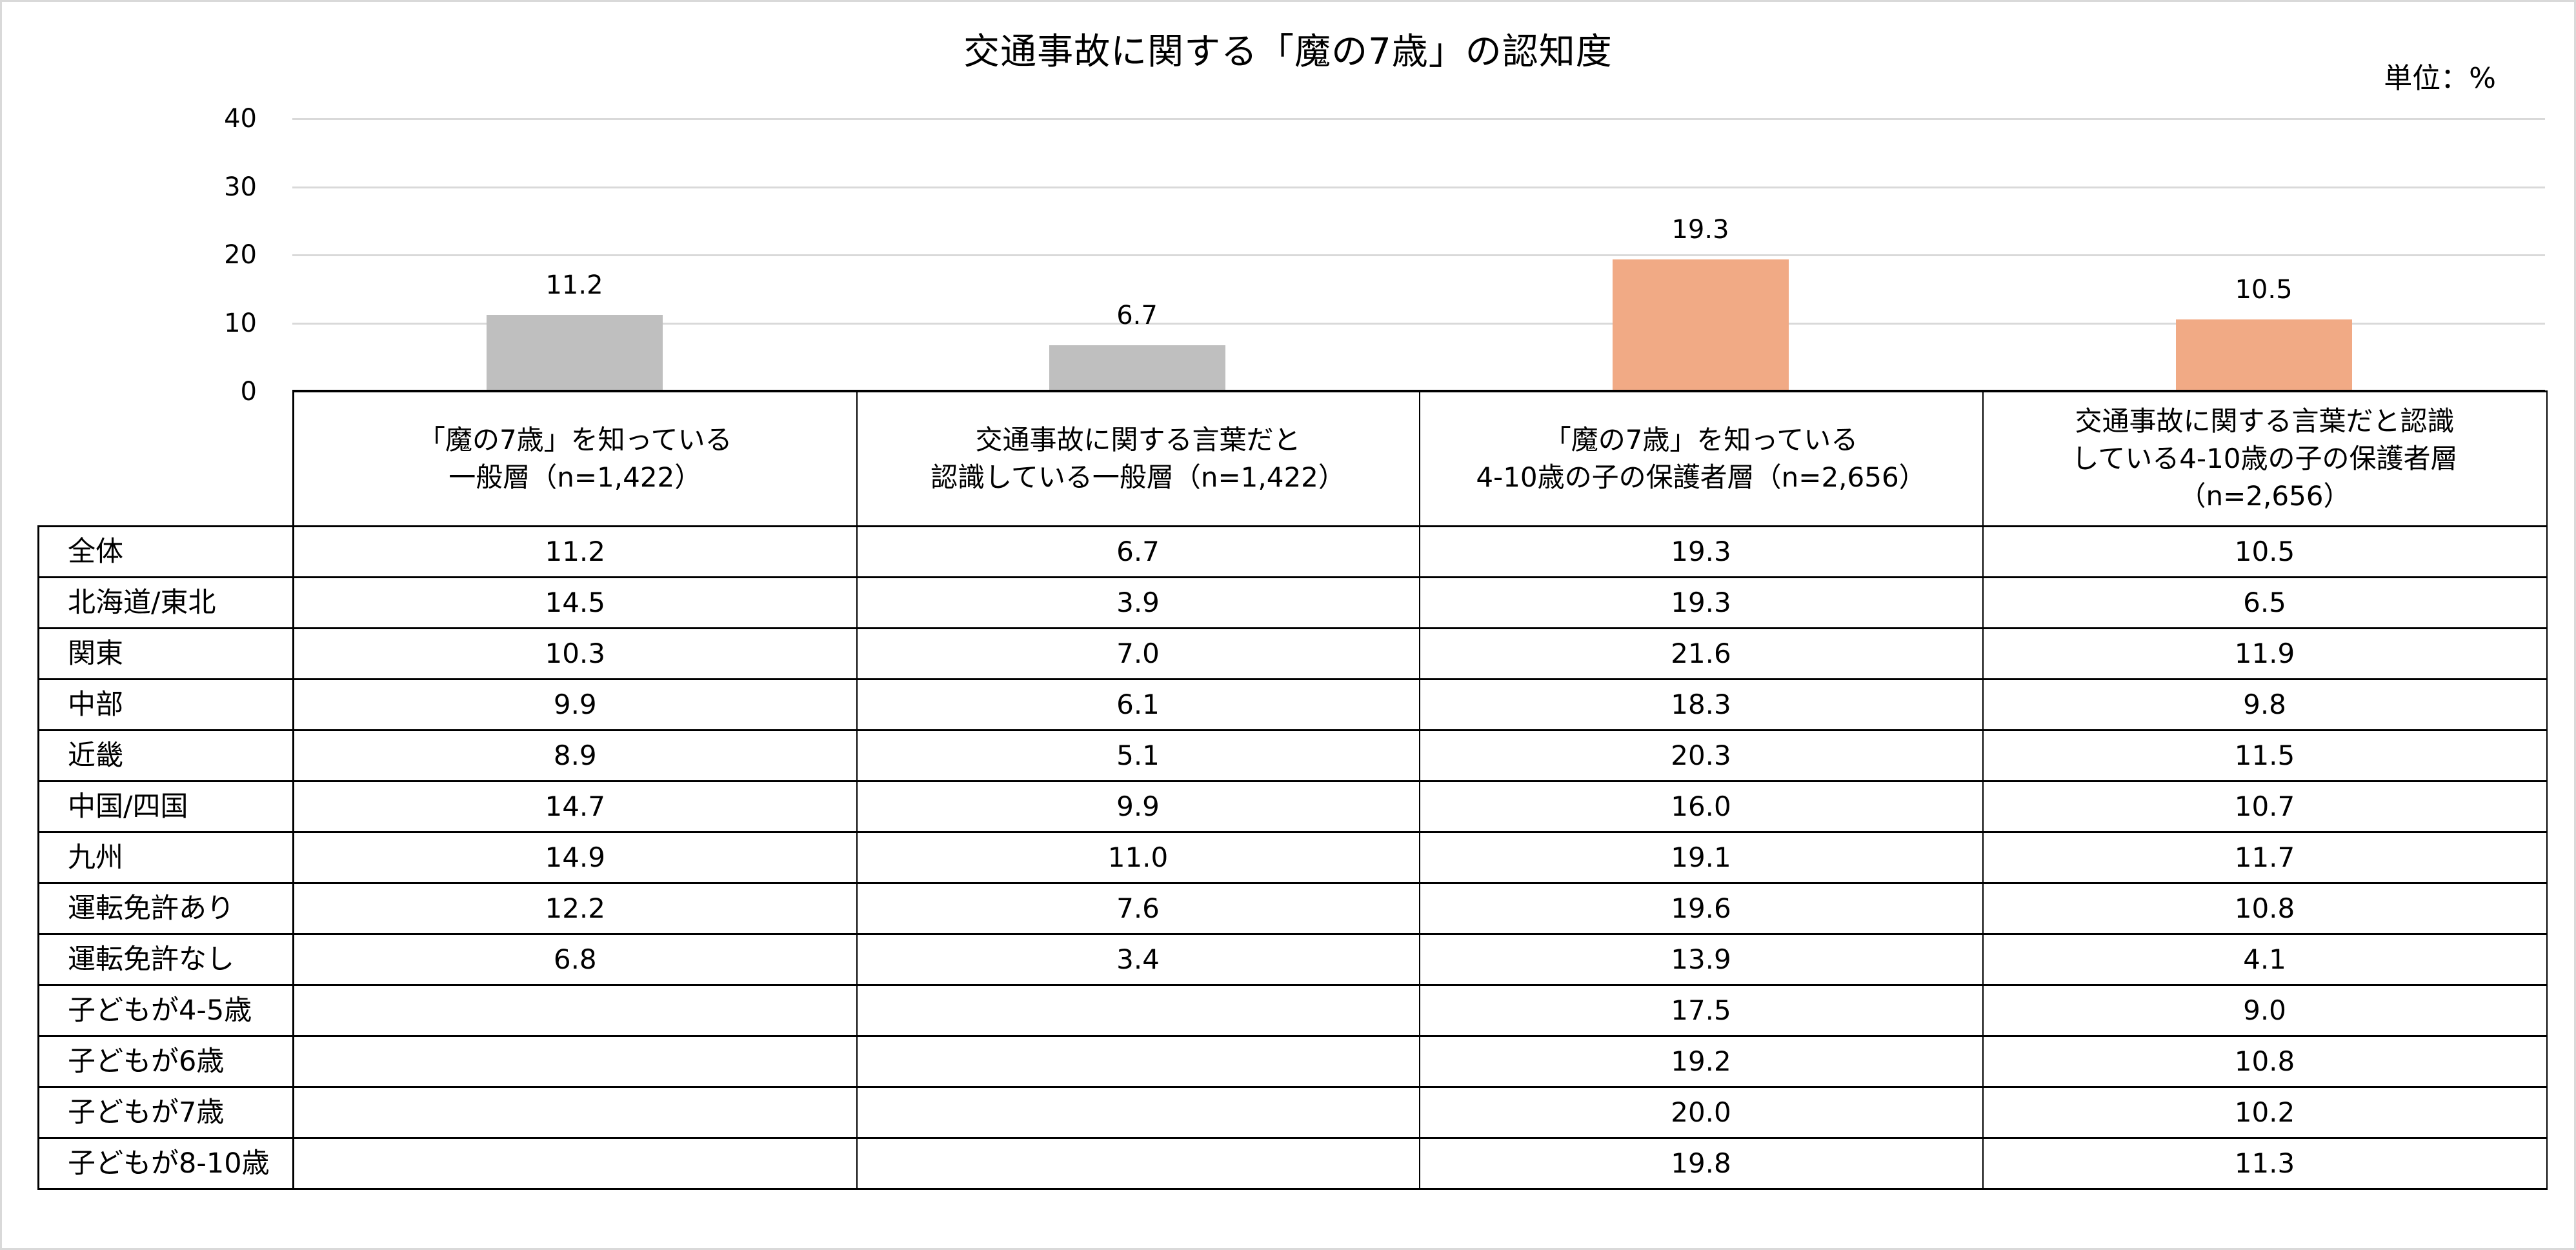 Image resolution: width=2576 pixels, height=1250 pixels. Describe the element at coordinates (2265, 496) in the screenshot. I see `header-line: （n=2,656）` at that location.